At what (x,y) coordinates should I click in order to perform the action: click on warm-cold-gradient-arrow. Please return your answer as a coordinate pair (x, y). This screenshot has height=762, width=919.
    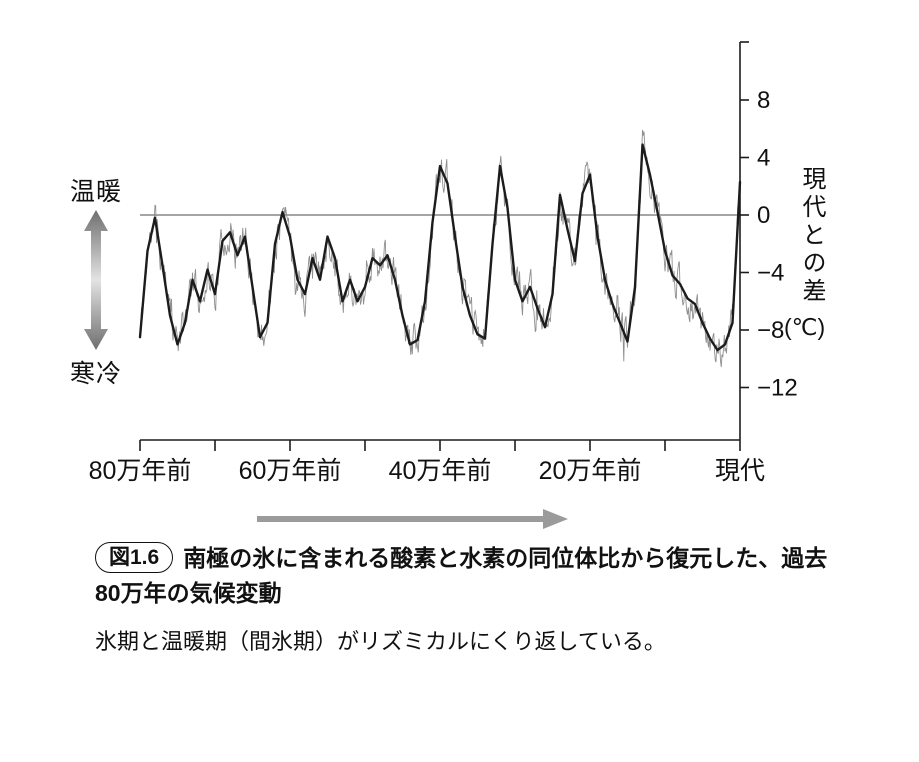
    Looking at the image, I should click on (96, 280).